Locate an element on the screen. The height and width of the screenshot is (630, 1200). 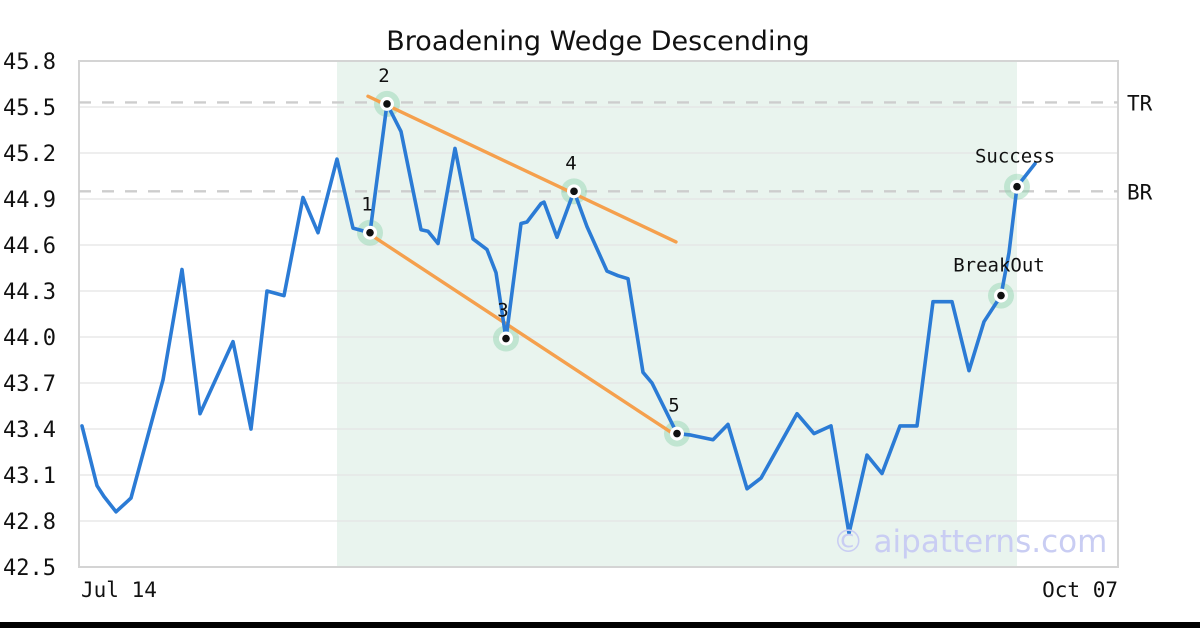
trendline-lower is located at coordinates (521, 334).